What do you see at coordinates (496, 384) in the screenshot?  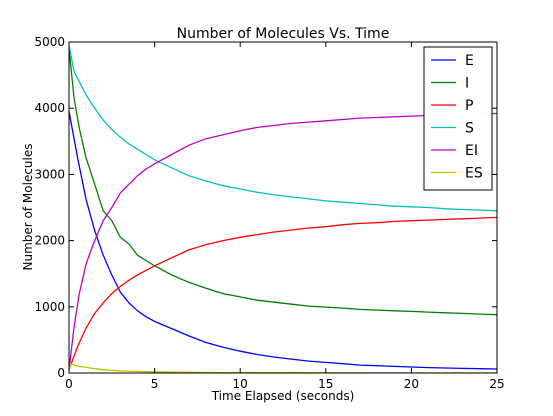 I see `x-tick-label: 25` at bounding box center [496, 384].